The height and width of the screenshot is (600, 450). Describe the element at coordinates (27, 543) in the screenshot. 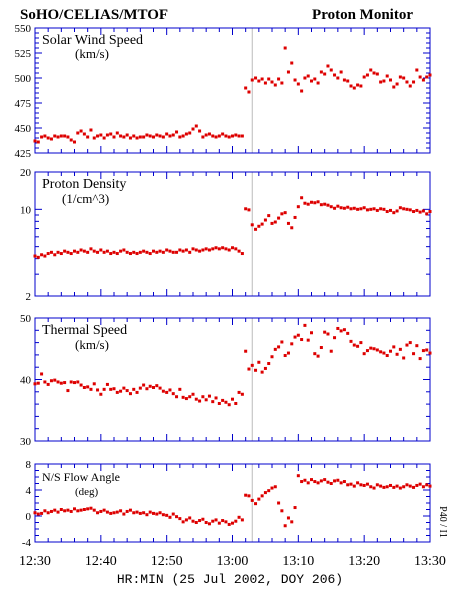

I see `y-tick-label: -4` at that location.